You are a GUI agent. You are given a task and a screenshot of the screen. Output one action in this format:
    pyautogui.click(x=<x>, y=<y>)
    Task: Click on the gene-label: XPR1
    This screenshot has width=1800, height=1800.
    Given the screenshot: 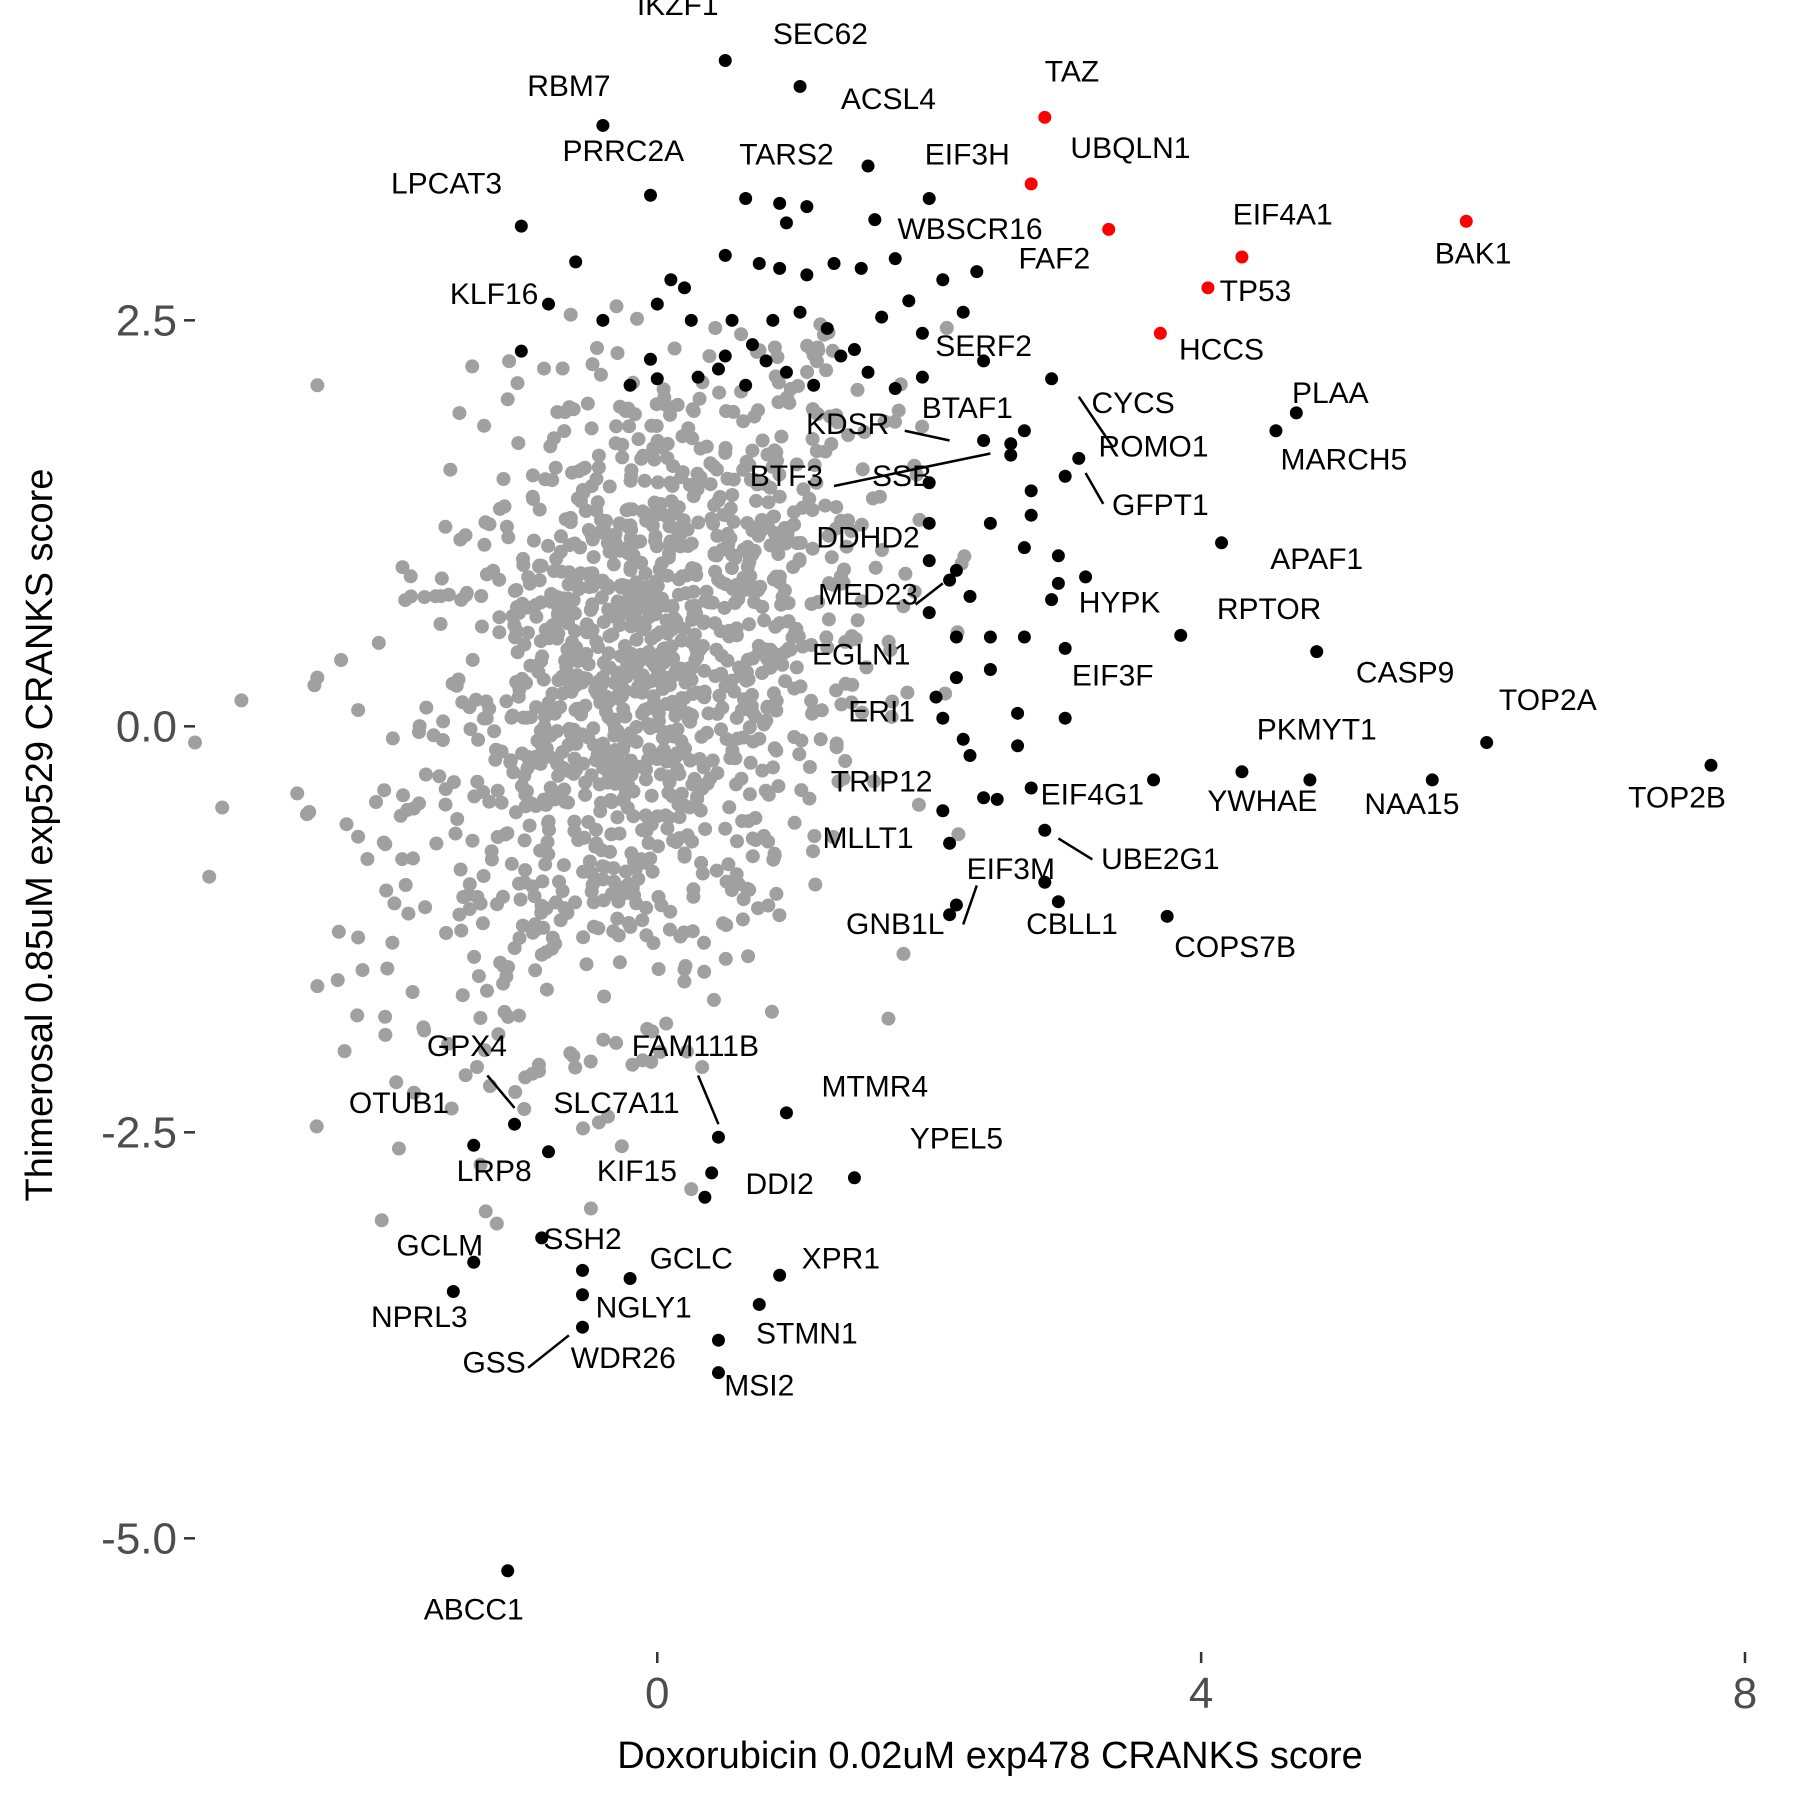 What is the action you would take?
    pyautogui.click(x=841, y=1259)
    